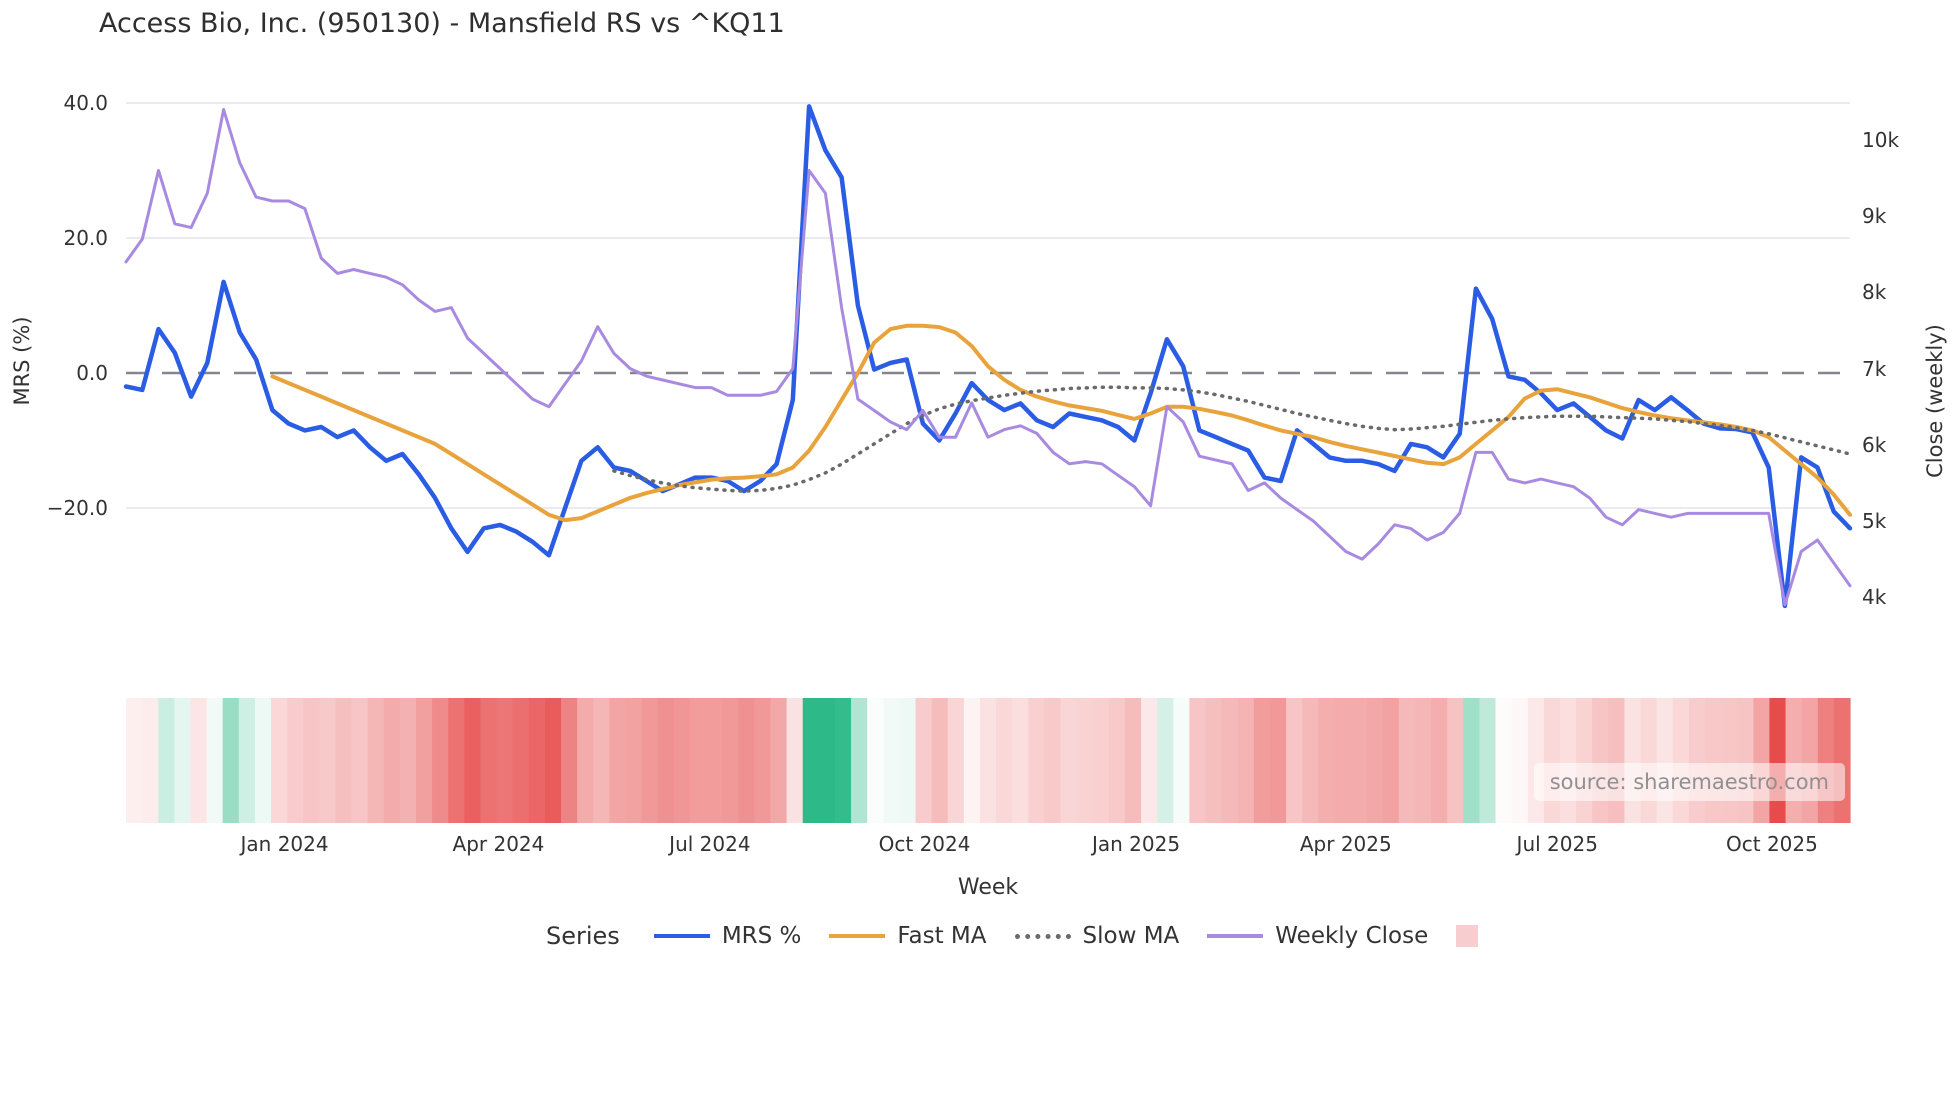 This screenshot has width=1960, height=1102. What do you see at coordinates (908, 936) in the screenshot?
I see `legend-item-fast-ma: Fast MA` at bounding box center [908, 936].